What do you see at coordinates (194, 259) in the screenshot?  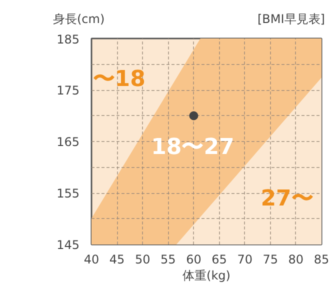 I see `x-tick-label: 60` at bounding box center [194, 259].